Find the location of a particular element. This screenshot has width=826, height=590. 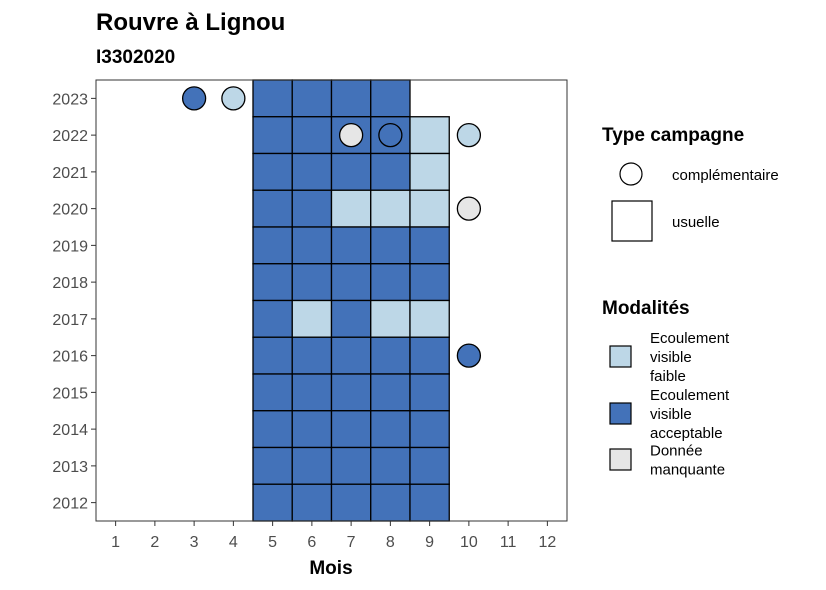

y-tick-label: 2013 is located at coordinates (70, 467).